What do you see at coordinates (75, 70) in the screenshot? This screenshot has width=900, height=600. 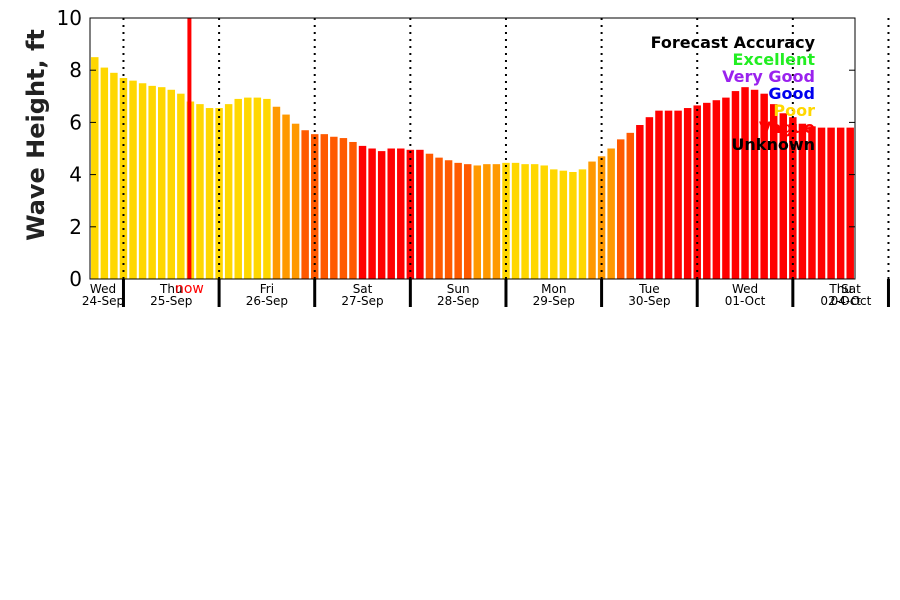 I see `y-tick-label: 8` at bounding box center [75, 70].